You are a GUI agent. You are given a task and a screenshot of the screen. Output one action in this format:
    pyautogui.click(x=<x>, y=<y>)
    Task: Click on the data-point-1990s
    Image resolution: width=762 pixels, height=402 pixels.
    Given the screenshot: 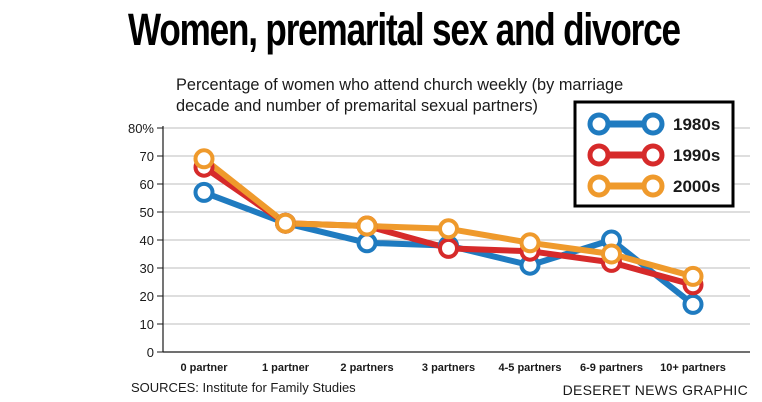 What is the action you would take?
    pyautogui.click(x=448, y=248)
    